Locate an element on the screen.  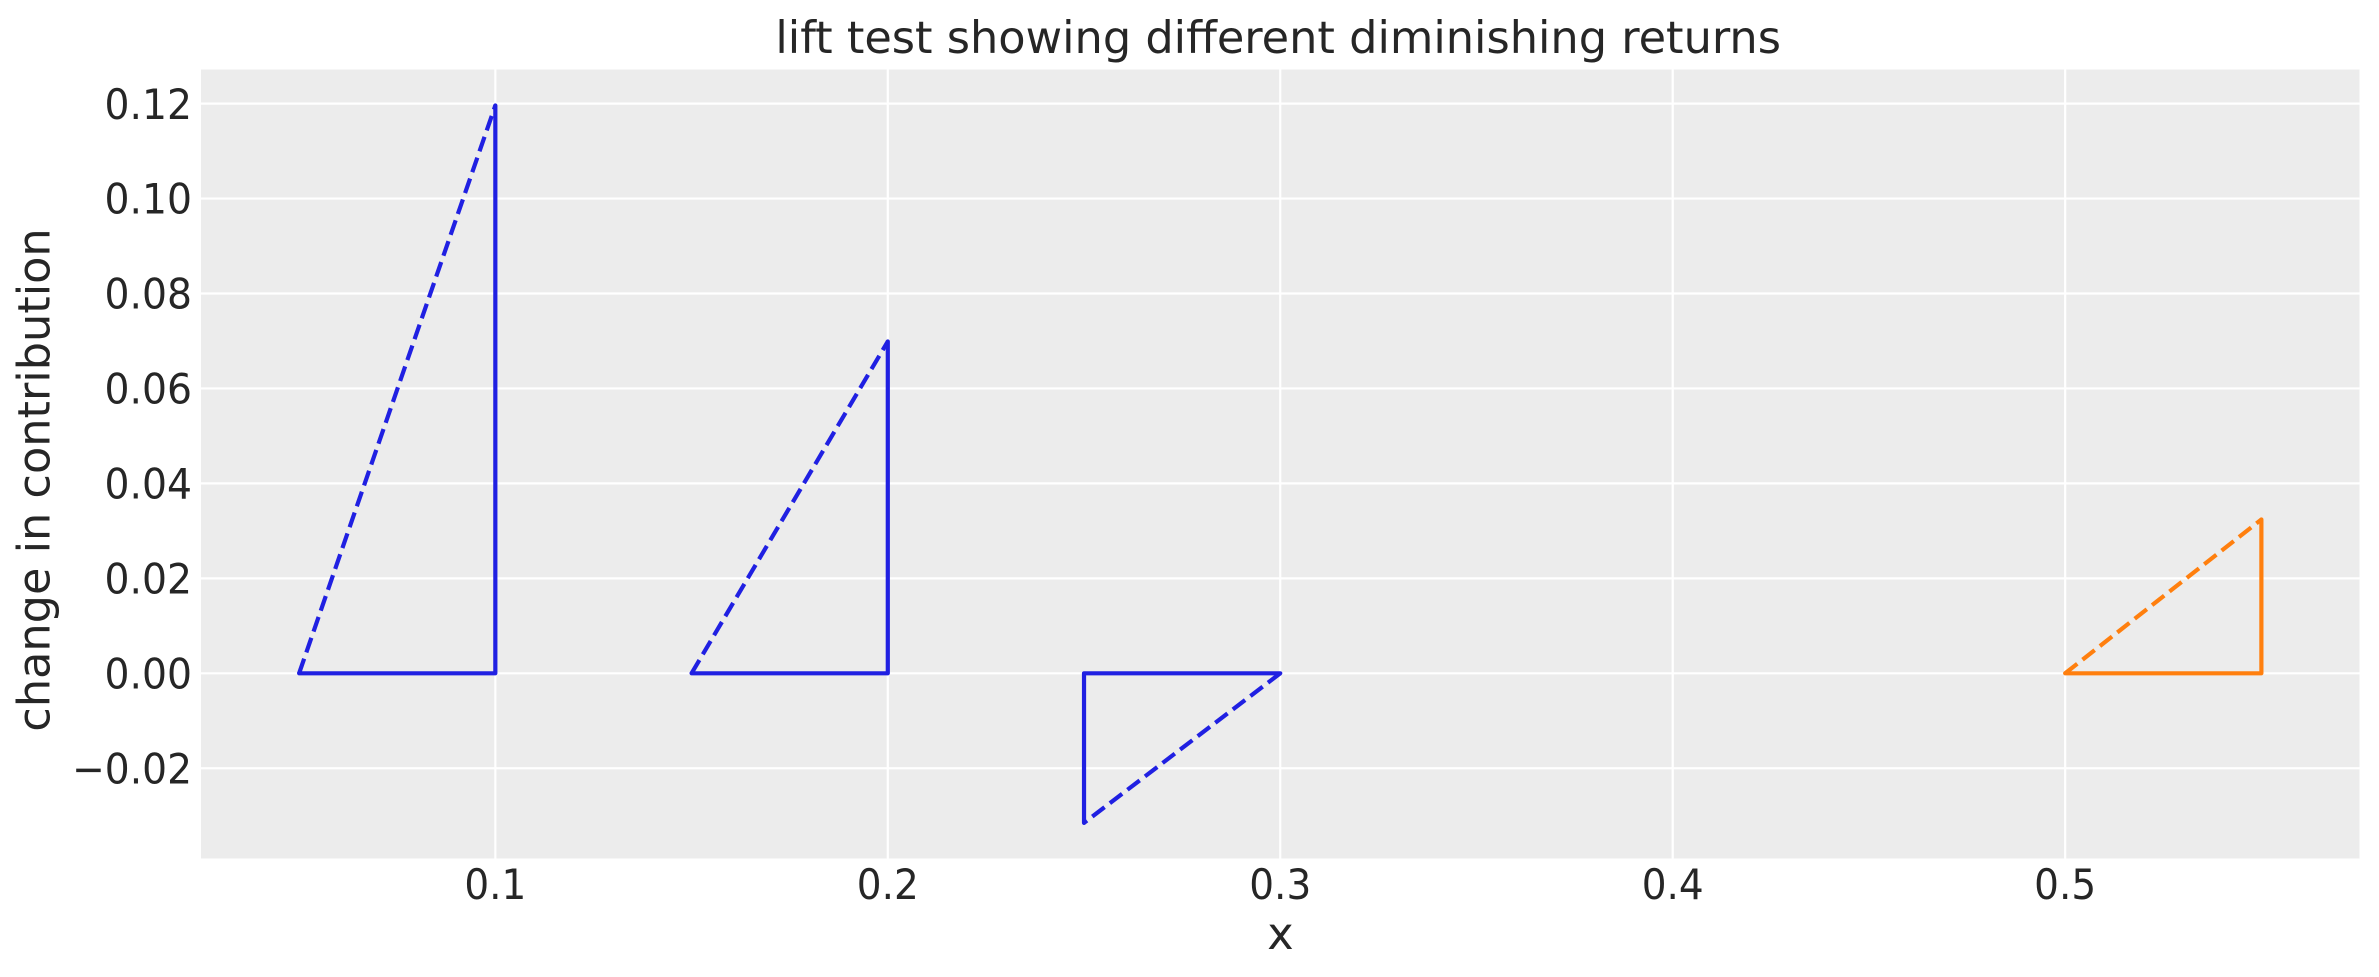
y-tick-label: 0.12 is located at coordinates (149, 104).